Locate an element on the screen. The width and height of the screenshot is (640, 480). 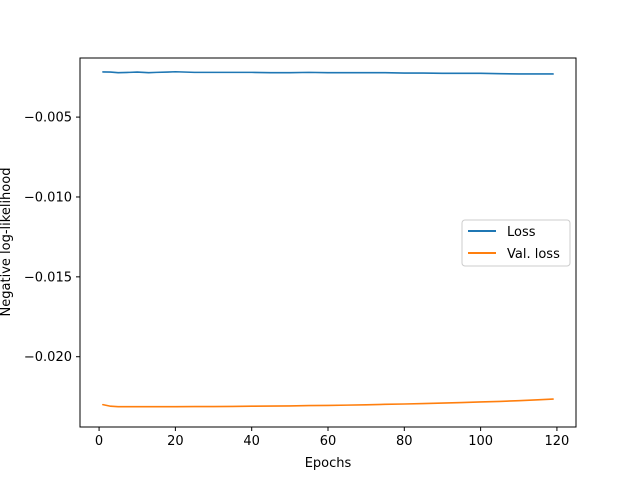
y-tick-label: −0.020 is located at coordinates (48, 357).